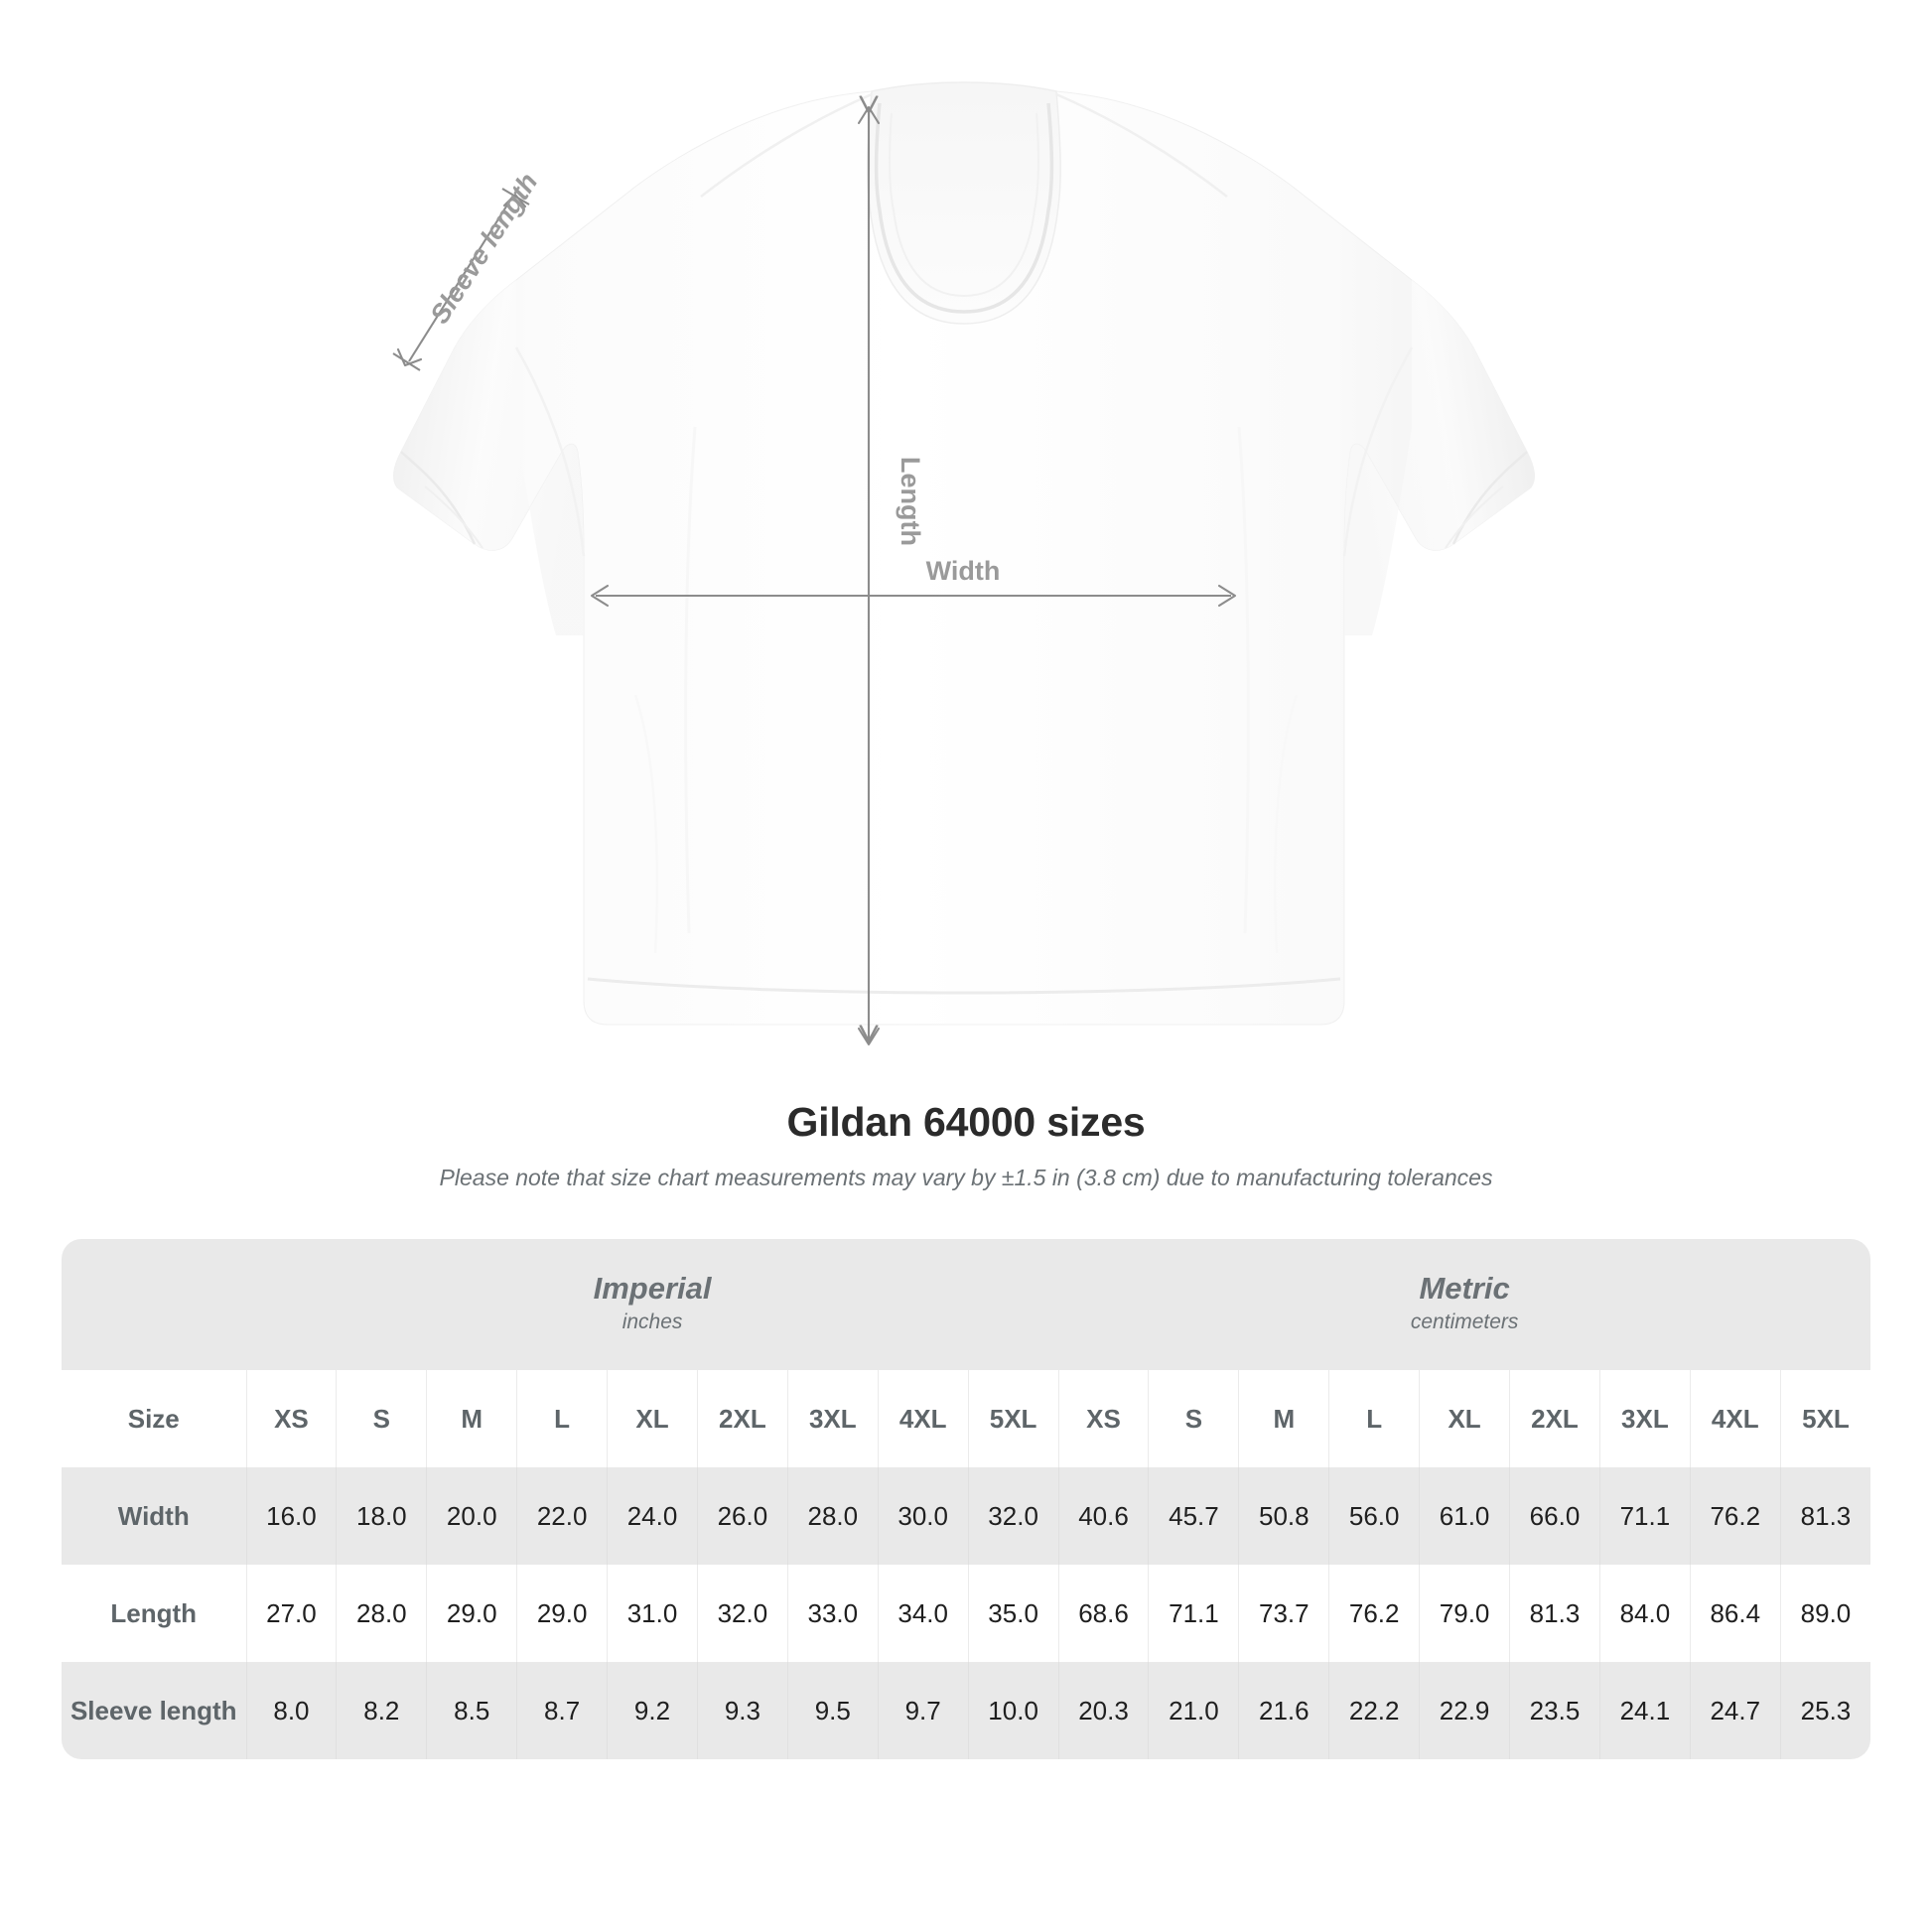 This screenshot has width=1932, height=1932. Describe the element at coordinates (1825, 1711) in the screenshot. I see `measurement-cell: 25.3` at that location.